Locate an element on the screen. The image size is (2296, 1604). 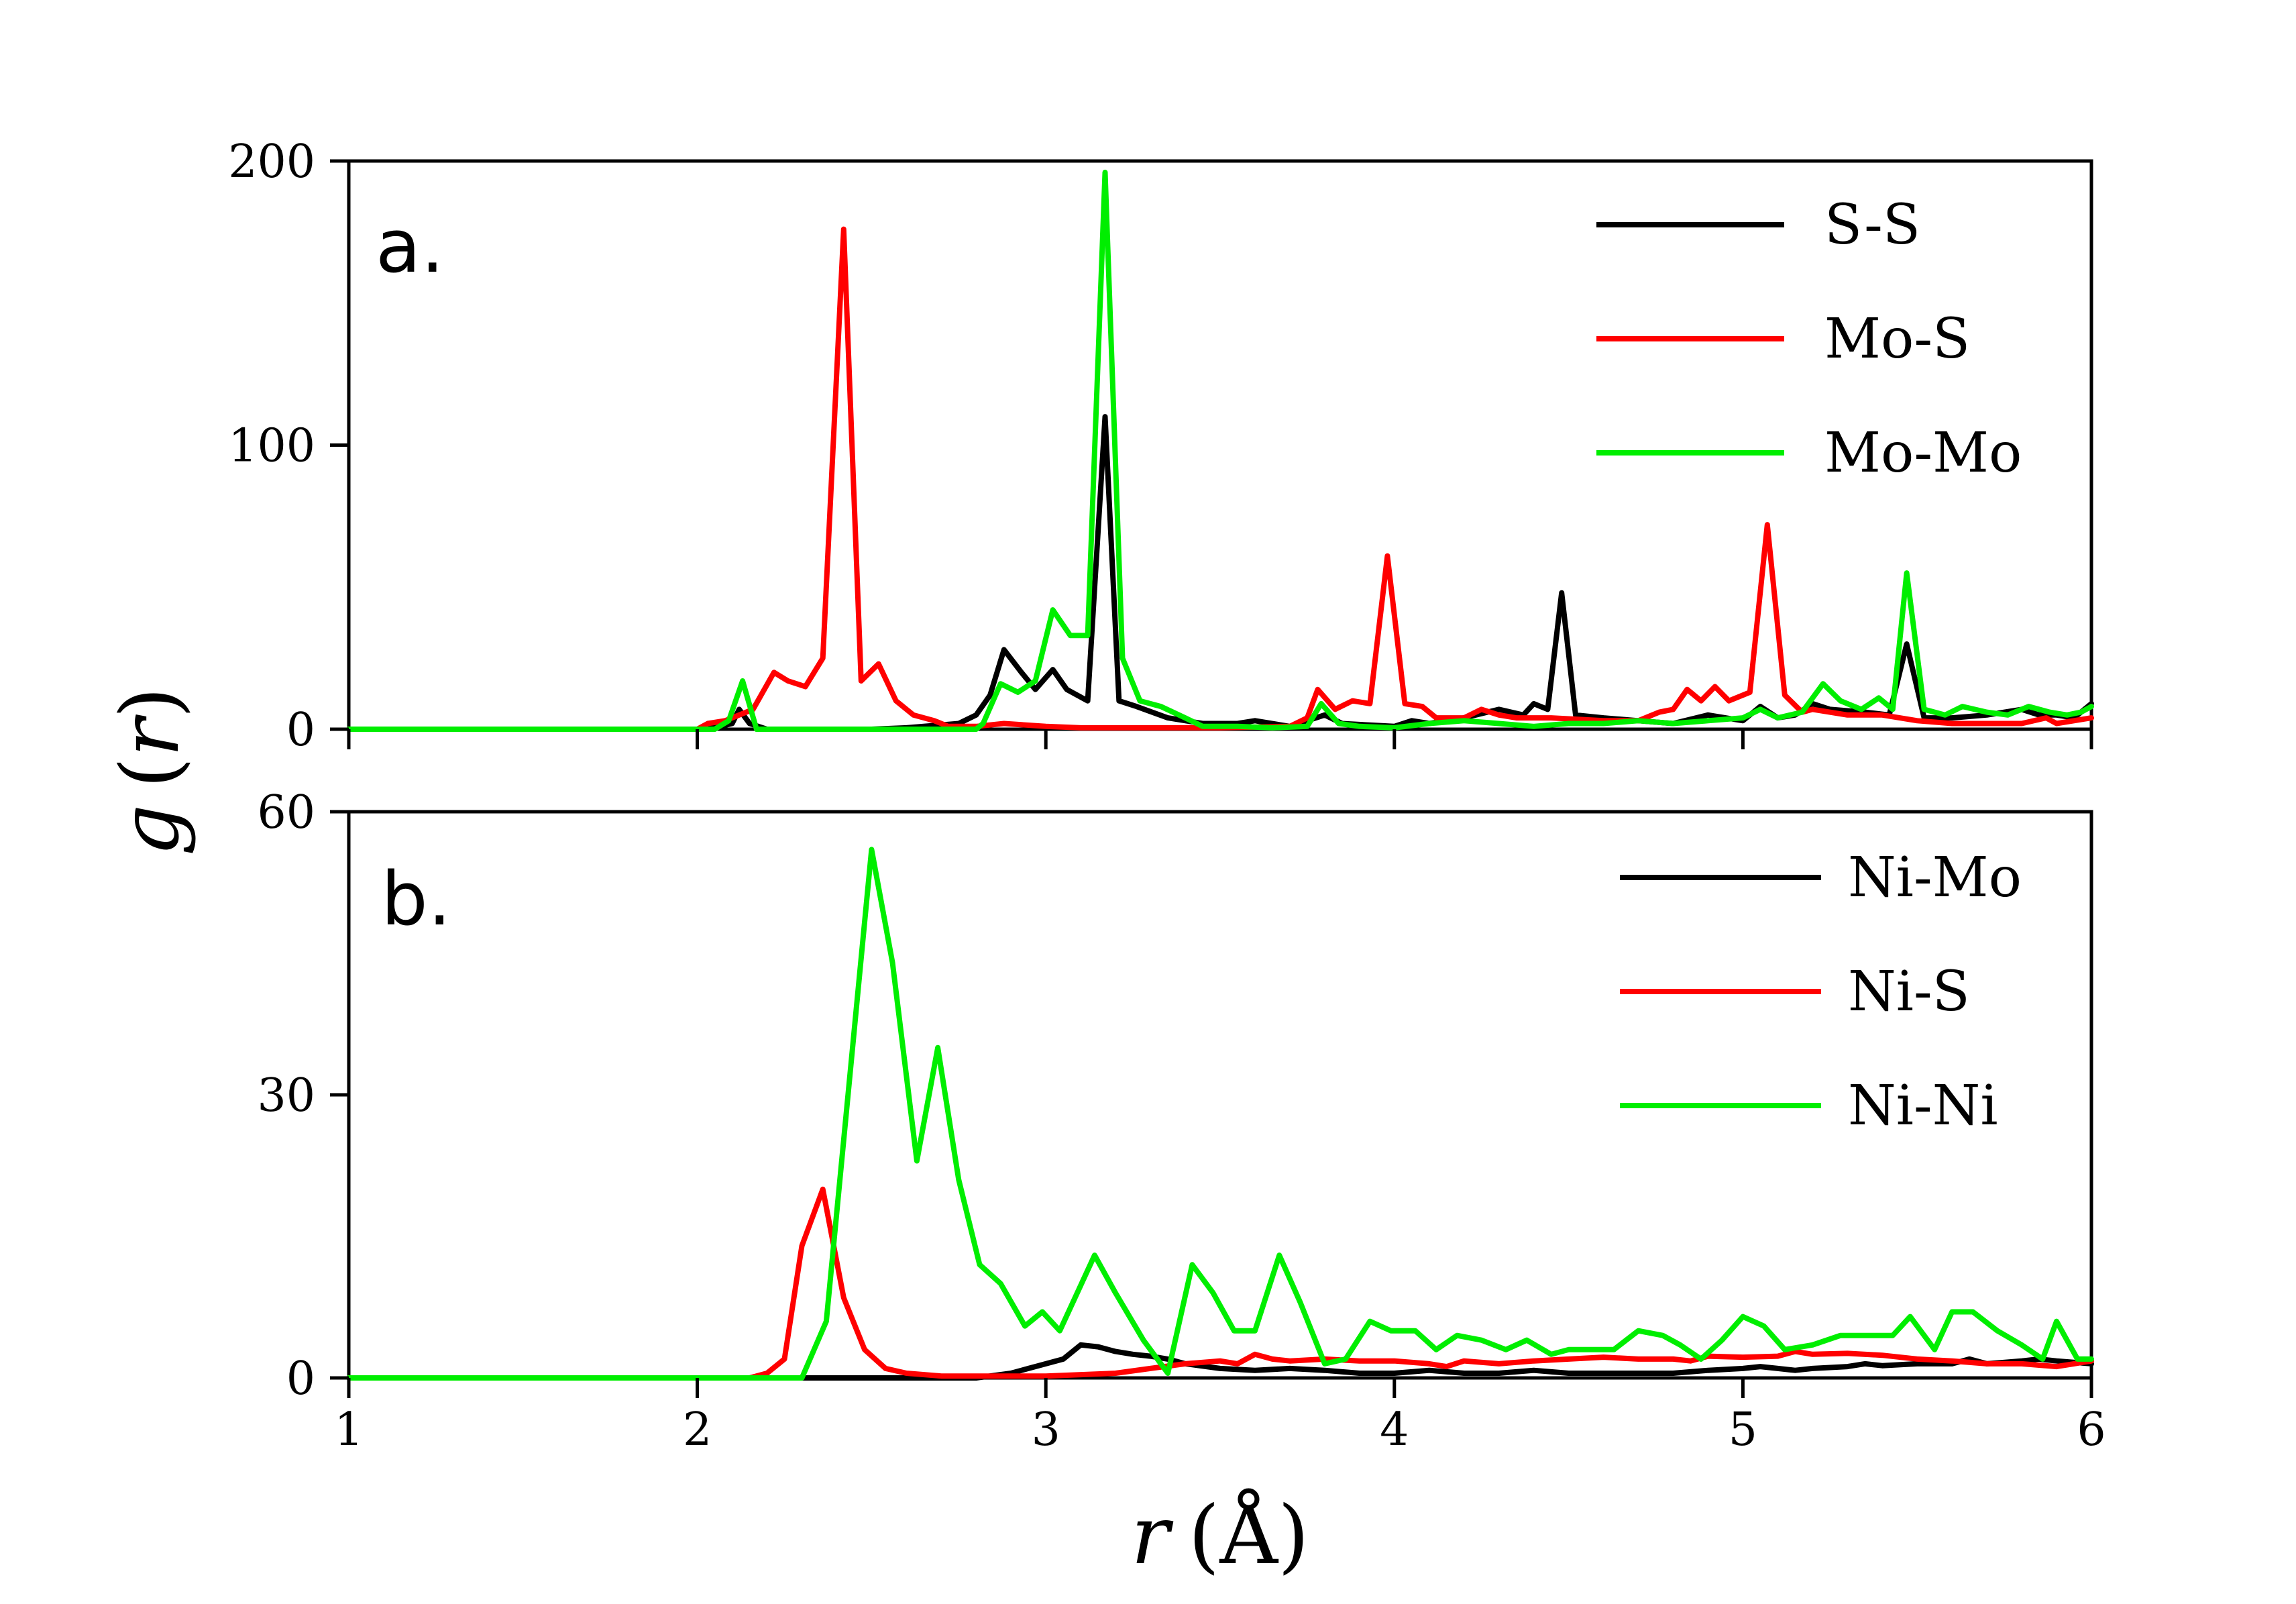
series-line-ni-mo is located at coordinates (1220, 1361).